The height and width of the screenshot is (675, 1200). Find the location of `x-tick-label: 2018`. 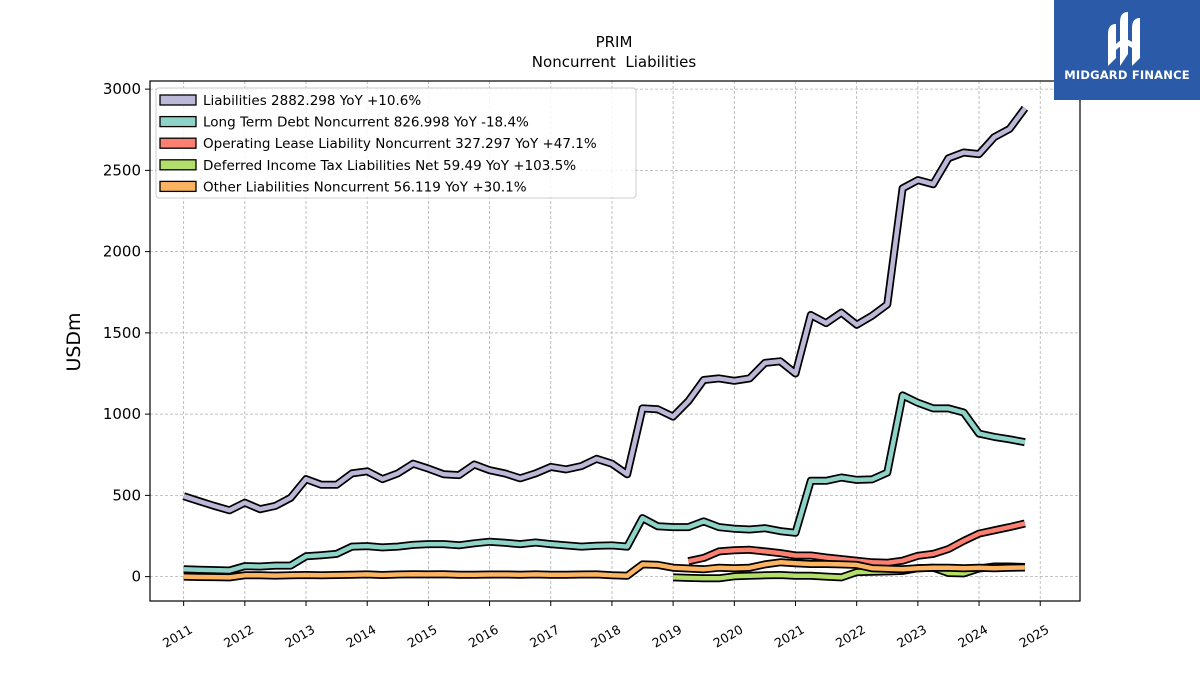

x-tick-label: 2018 is located at coordinates (605, 636).